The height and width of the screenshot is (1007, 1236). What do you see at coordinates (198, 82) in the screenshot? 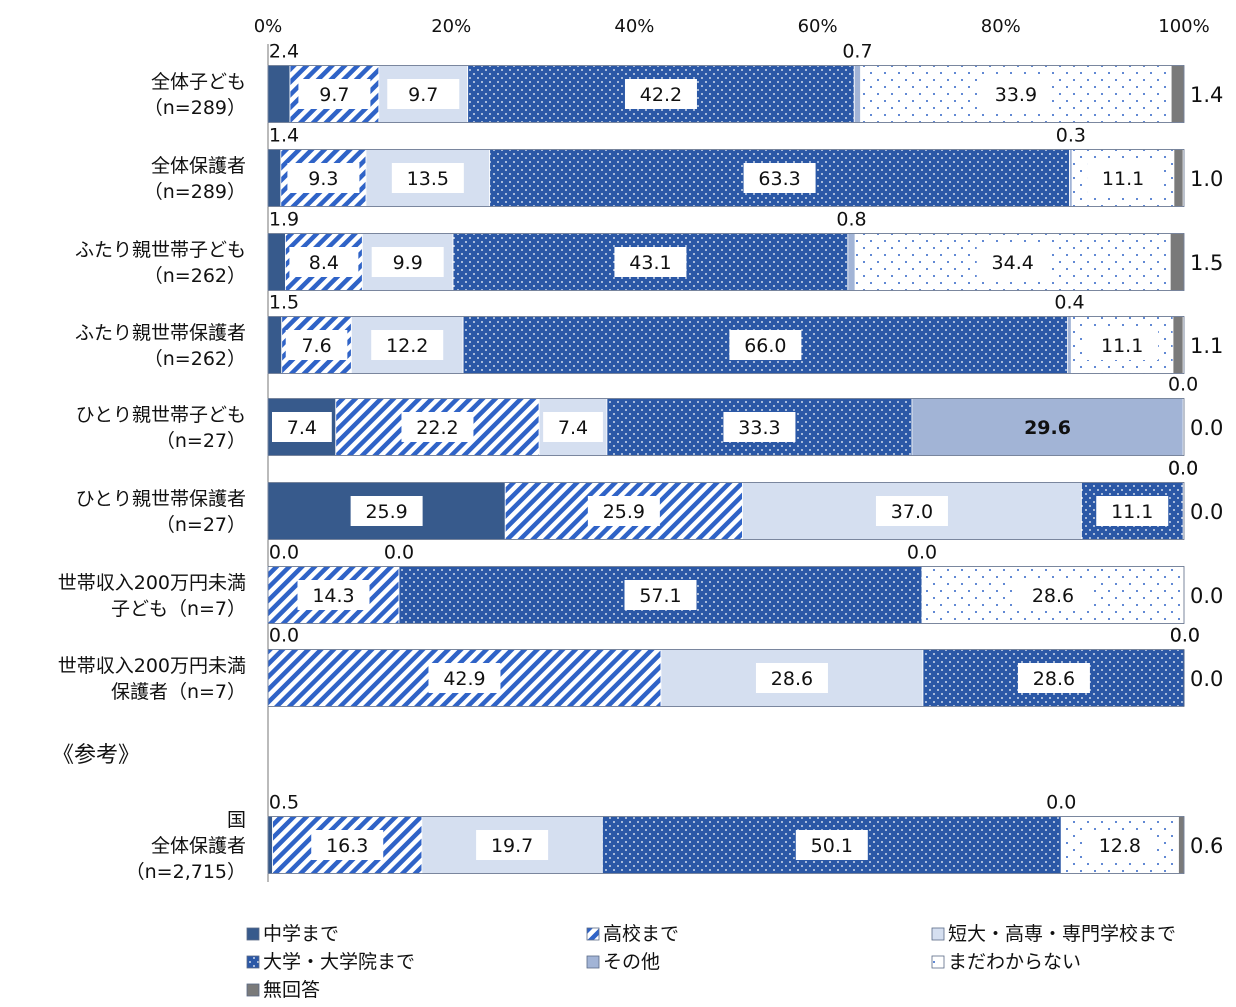
I see `row-label: 全体子ども` at bounding box center [198, 82].